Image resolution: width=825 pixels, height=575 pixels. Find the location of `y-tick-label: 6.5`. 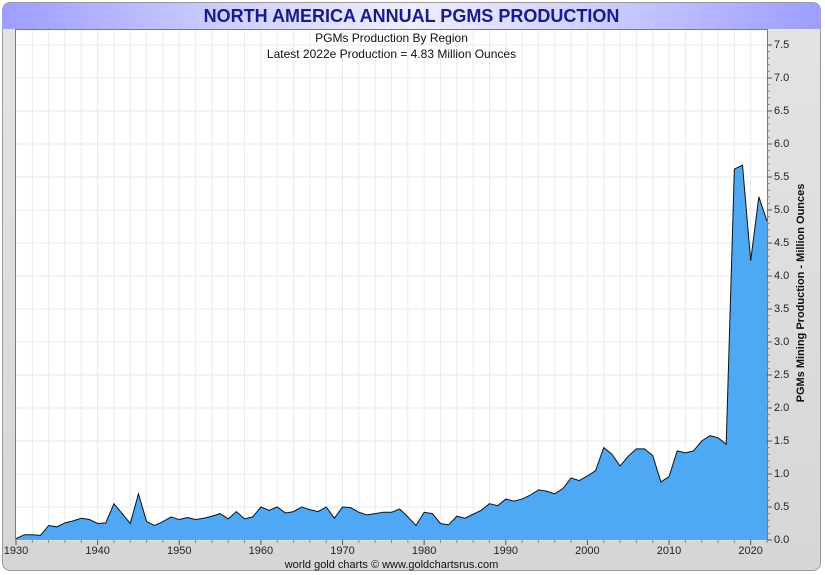

y-tick-label: 6.5 is located at coordinates (782, 111).